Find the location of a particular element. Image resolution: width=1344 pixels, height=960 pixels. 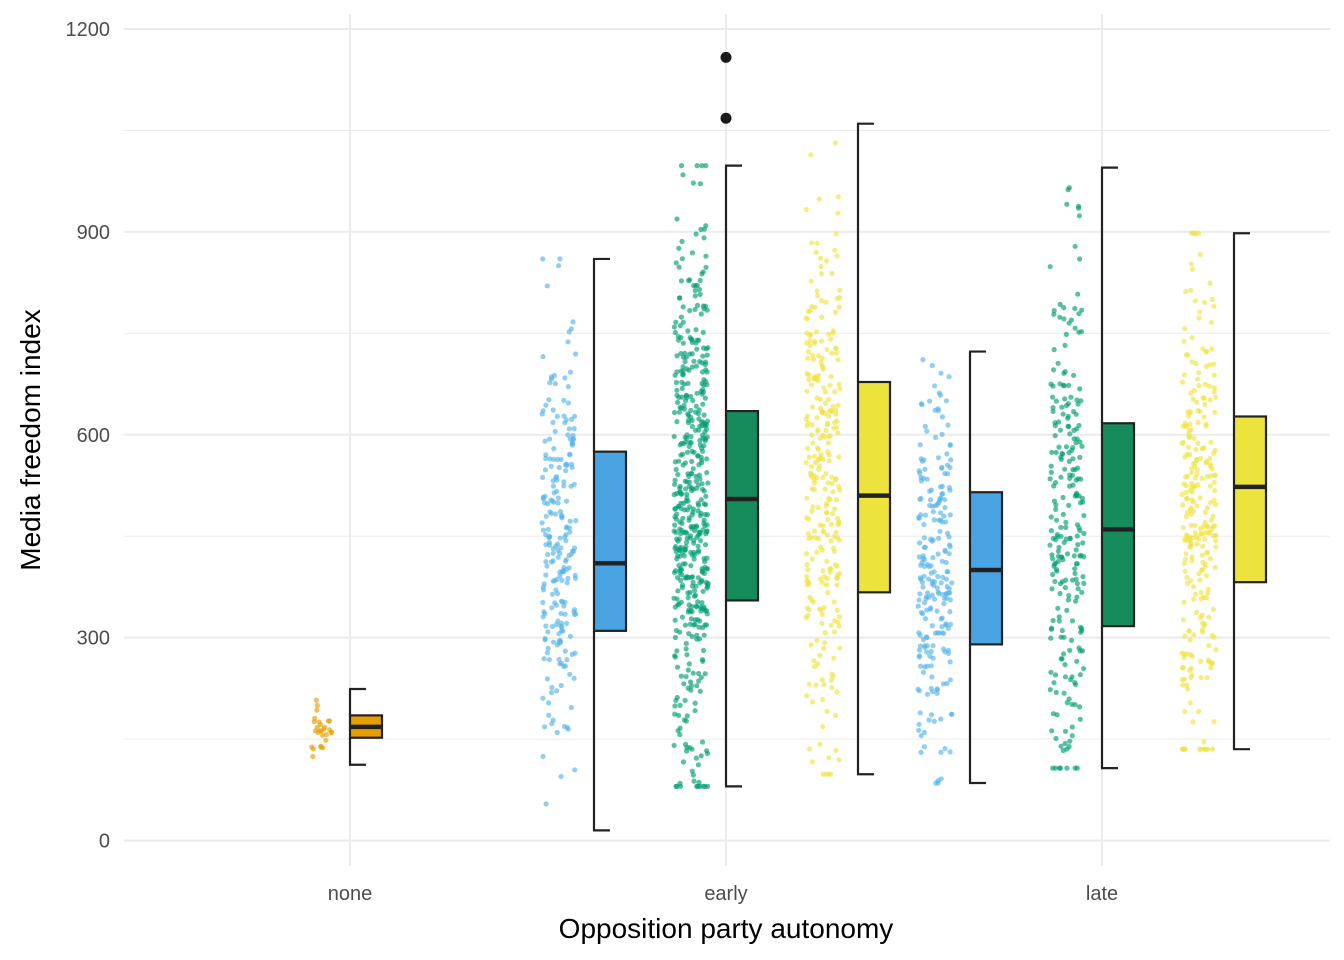

x-tick-label: none is located at coordinates (350, 894).